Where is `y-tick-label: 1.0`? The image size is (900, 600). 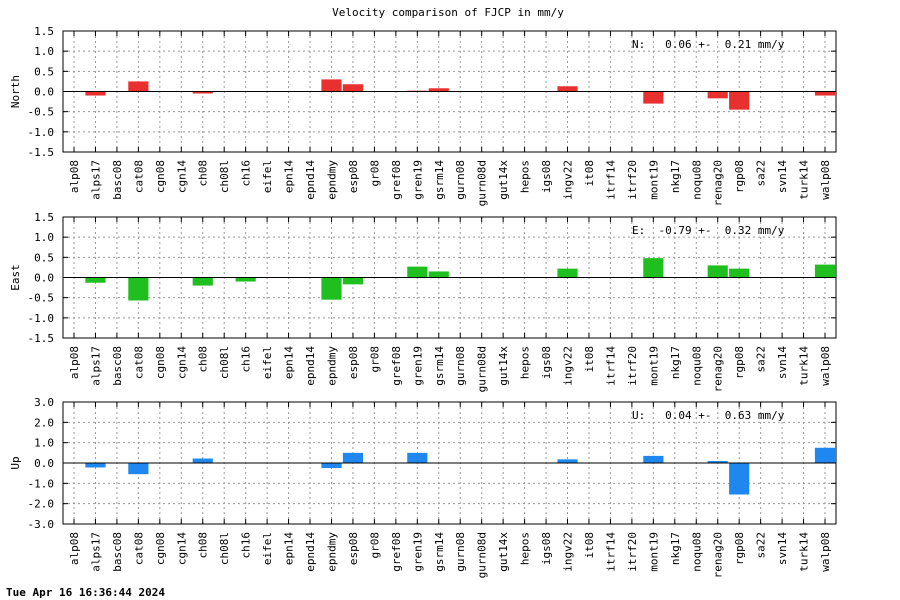
y-tick-label: 1.0 is located at coordinates (44, 51).